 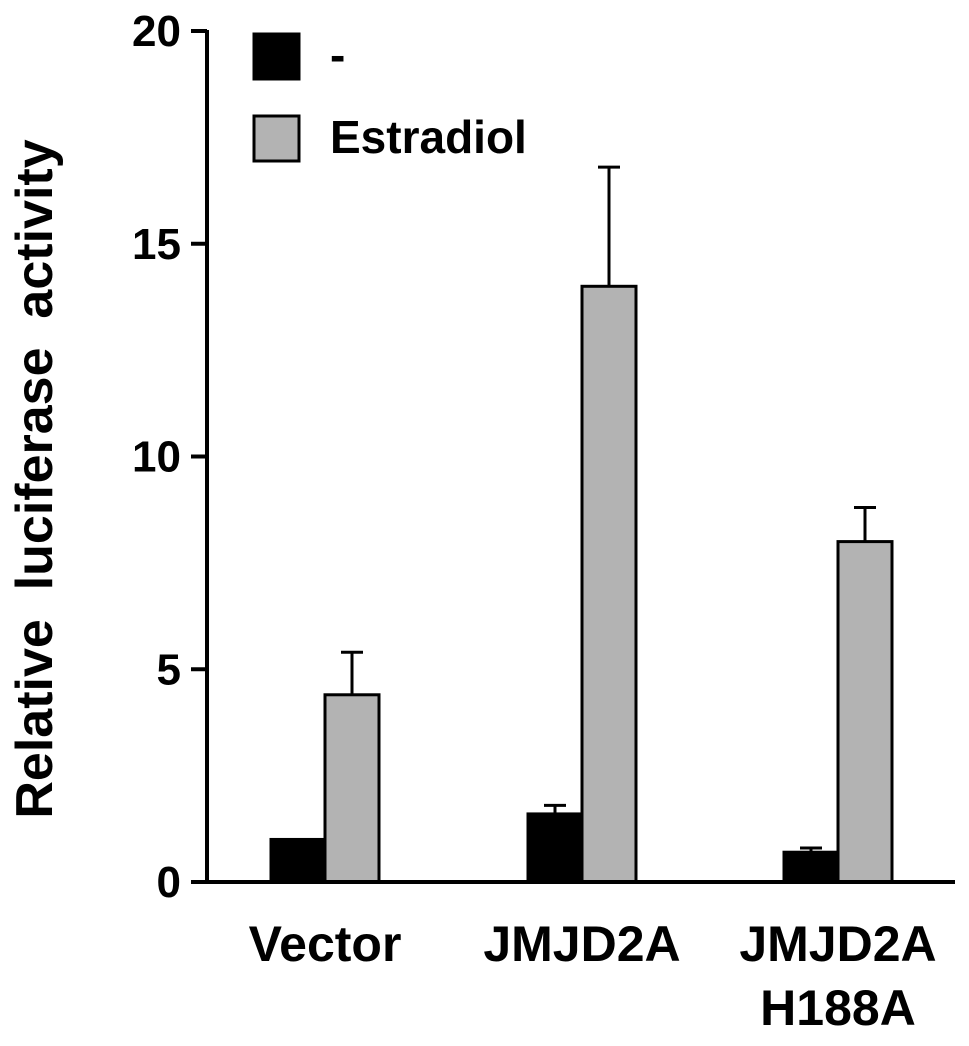 I want to click on x-tick-labels: Vector JMJD2A JMJD2A H188A, so click(x=593, y=976).